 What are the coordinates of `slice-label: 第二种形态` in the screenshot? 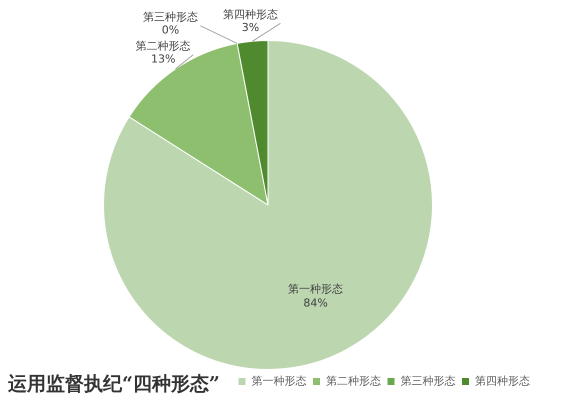 It's located at (163, 46).